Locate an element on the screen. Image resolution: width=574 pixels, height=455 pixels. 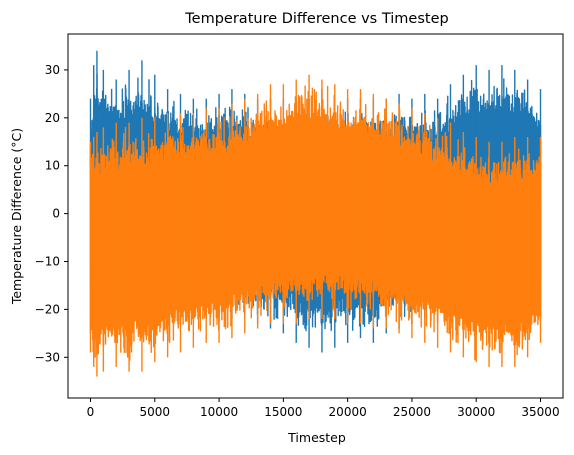
y-tick-label: −20 is located at coordinates (47, 309).